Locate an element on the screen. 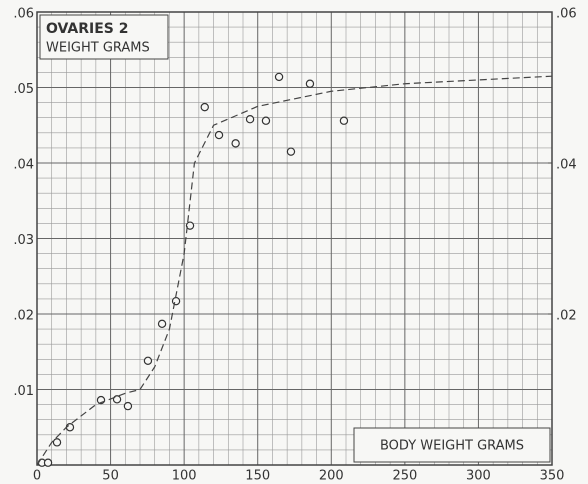 This screenshot has width=588, height=484. x-tick-label: 100 is located at coordinates (184, 476).